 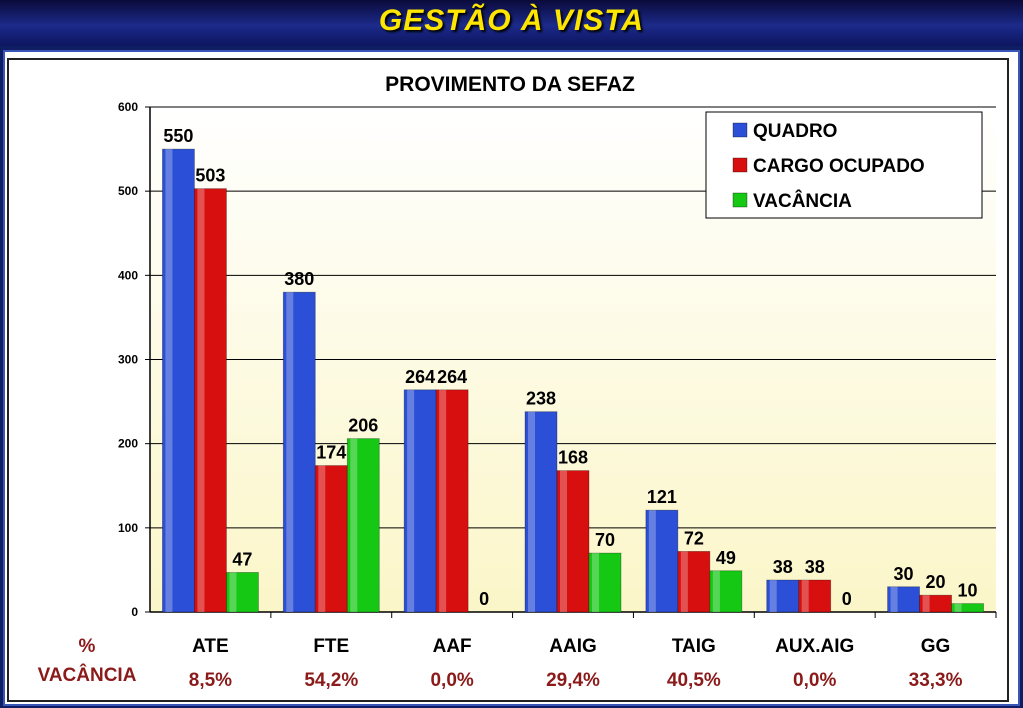 I want to click on y-tick-label: 100, so click(x=128, y=528).